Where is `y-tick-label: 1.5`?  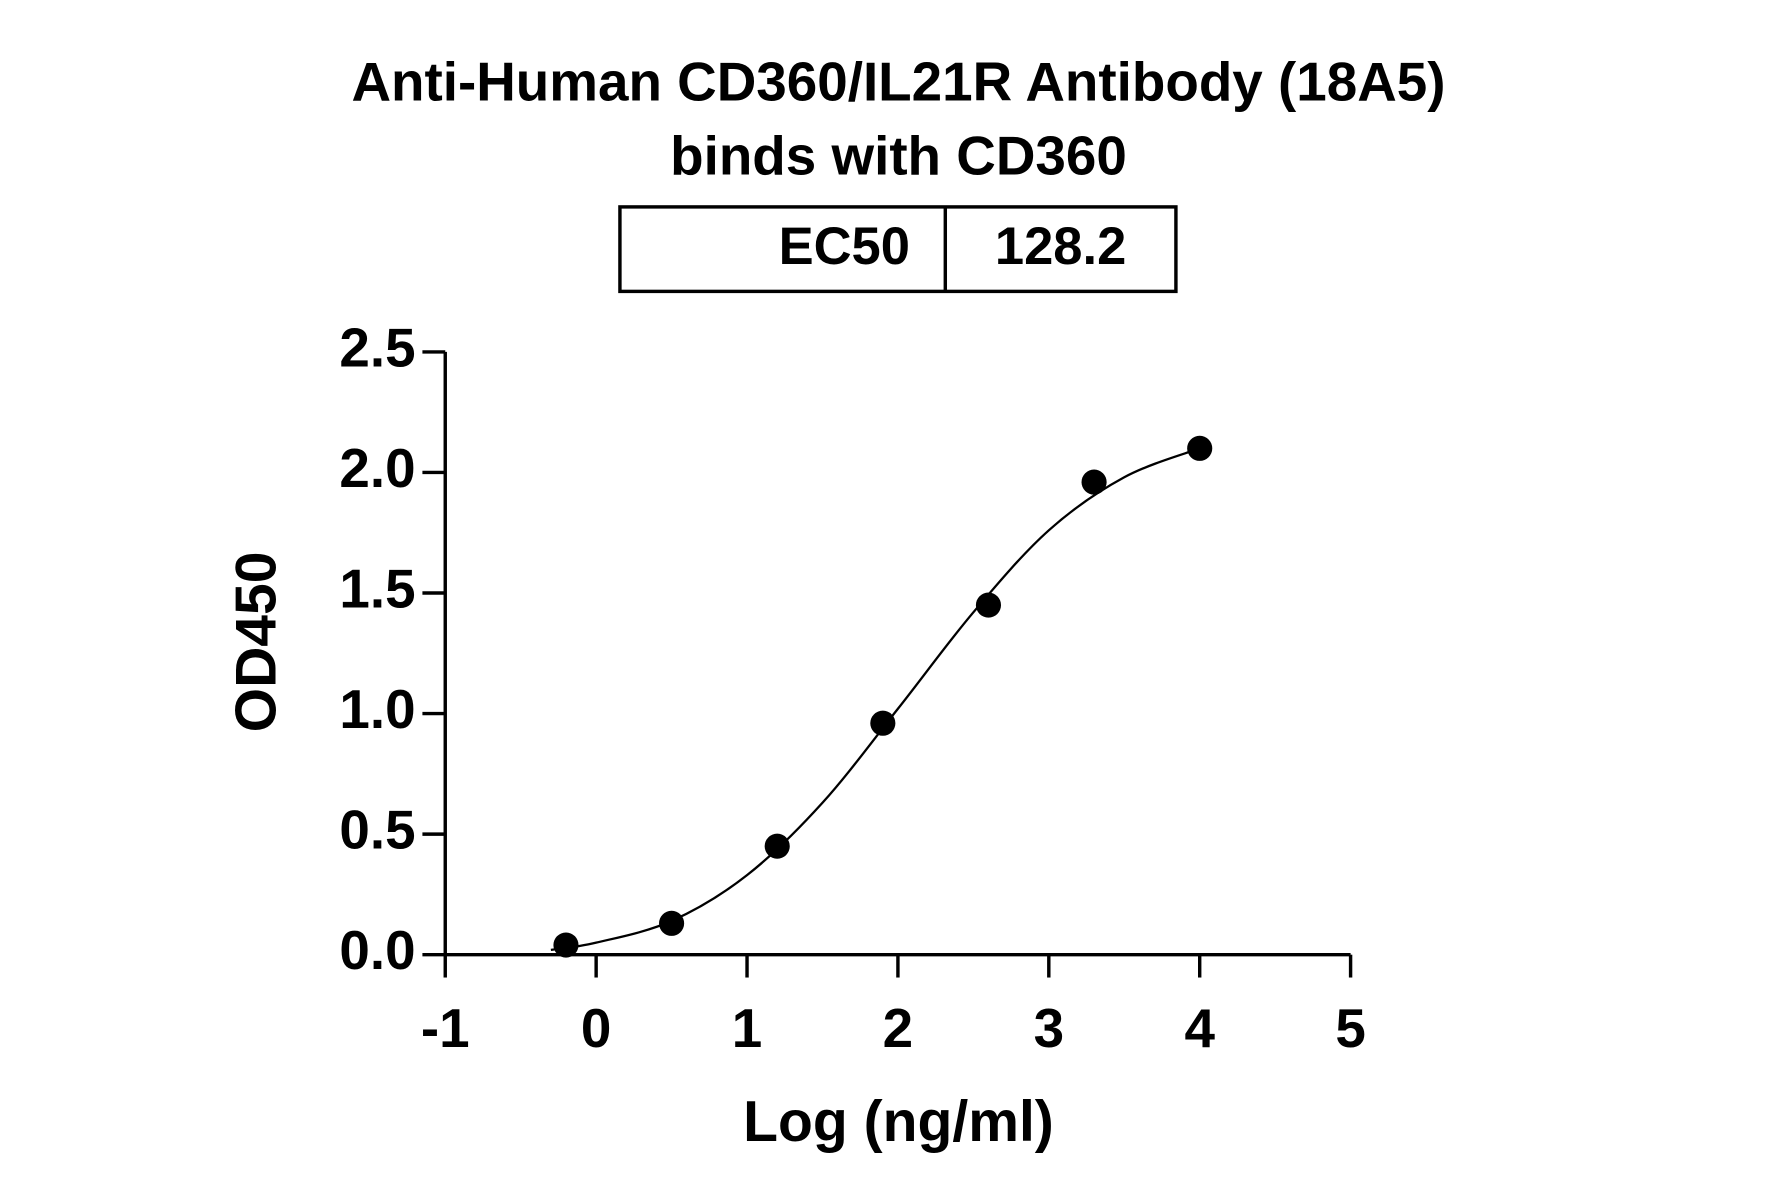 y-tick-label: 1.5 is located at coordinates (377, 588).